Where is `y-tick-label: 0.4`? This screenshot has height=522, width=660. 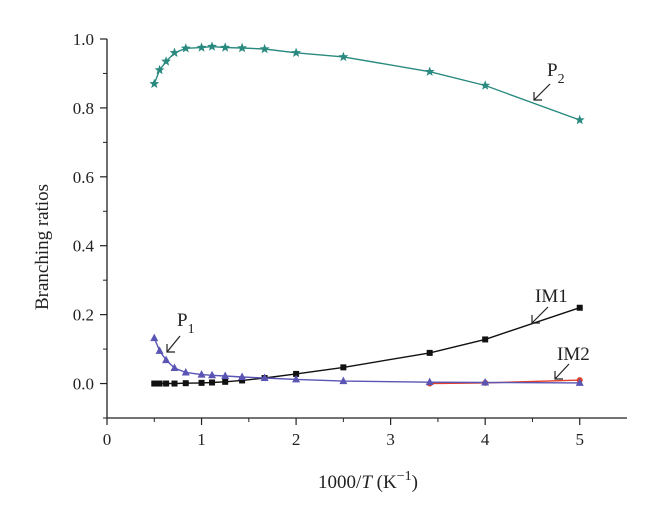 y-tick-label: 0.4 is located at coordinates (84, 246).